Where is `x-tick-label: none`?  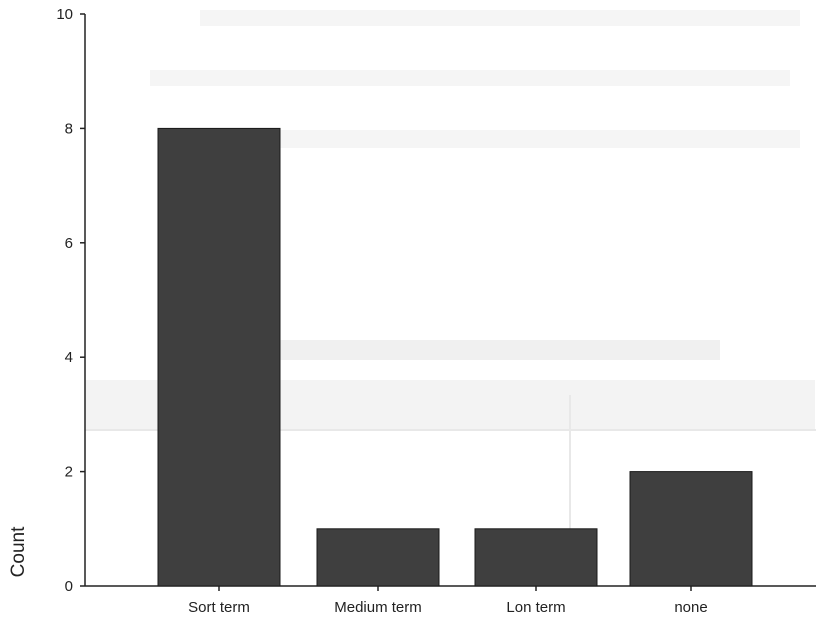 x-tick-label: none is located at coordinates (690, 607).